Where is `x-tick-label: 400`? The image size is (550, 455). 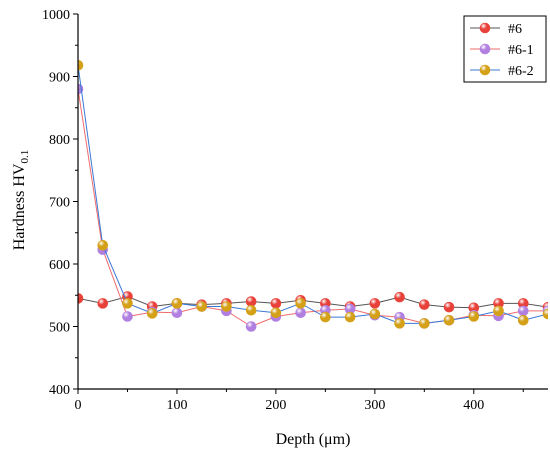
x-tick-label: 400 is located at coordinates (473, 405).